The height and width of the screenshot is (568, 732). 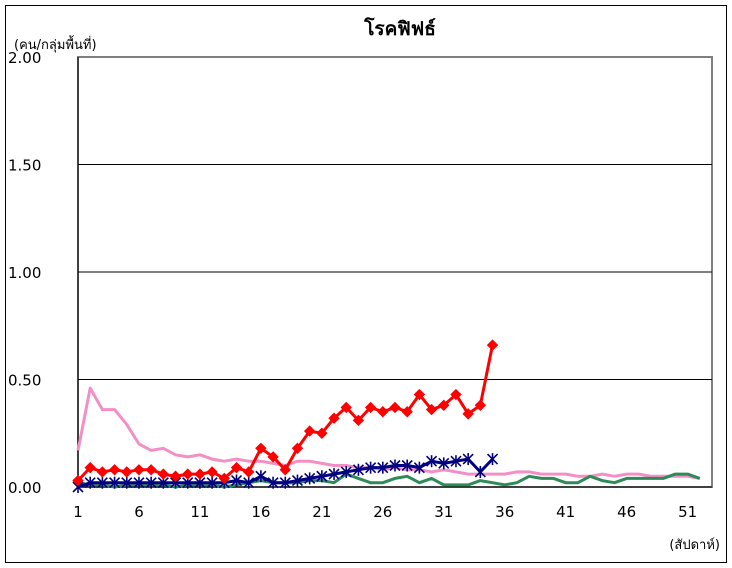 I want to click on x-tick-label: 11, so click(x=199, y=512).